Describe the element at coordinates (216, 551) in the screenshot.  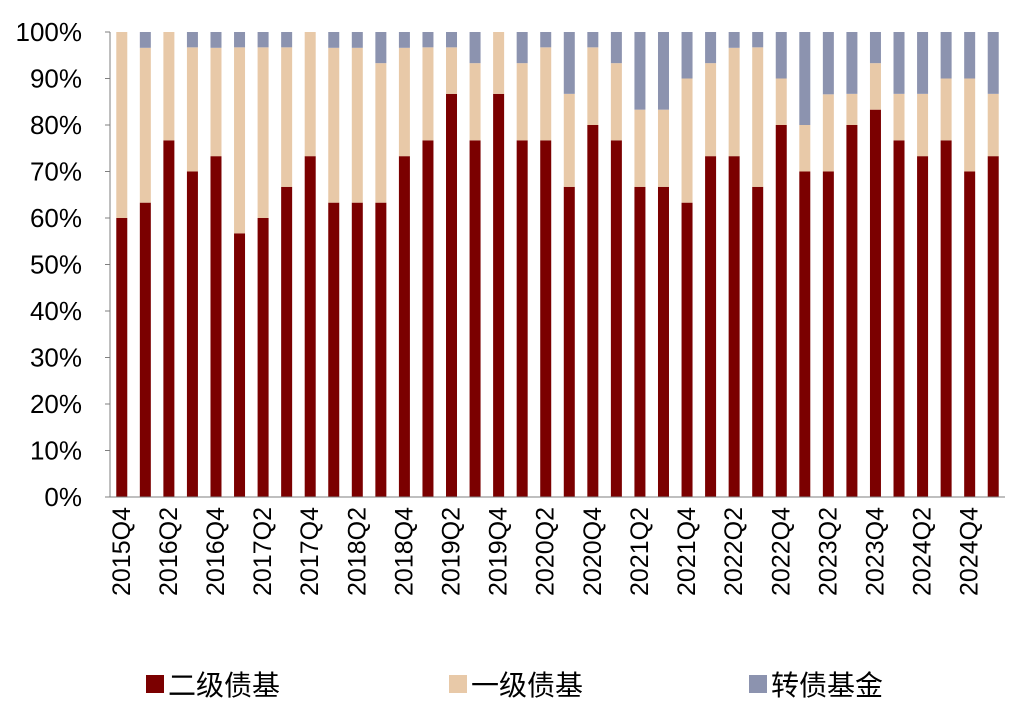
I see `x-tick-label: 2016Q4` at that location.